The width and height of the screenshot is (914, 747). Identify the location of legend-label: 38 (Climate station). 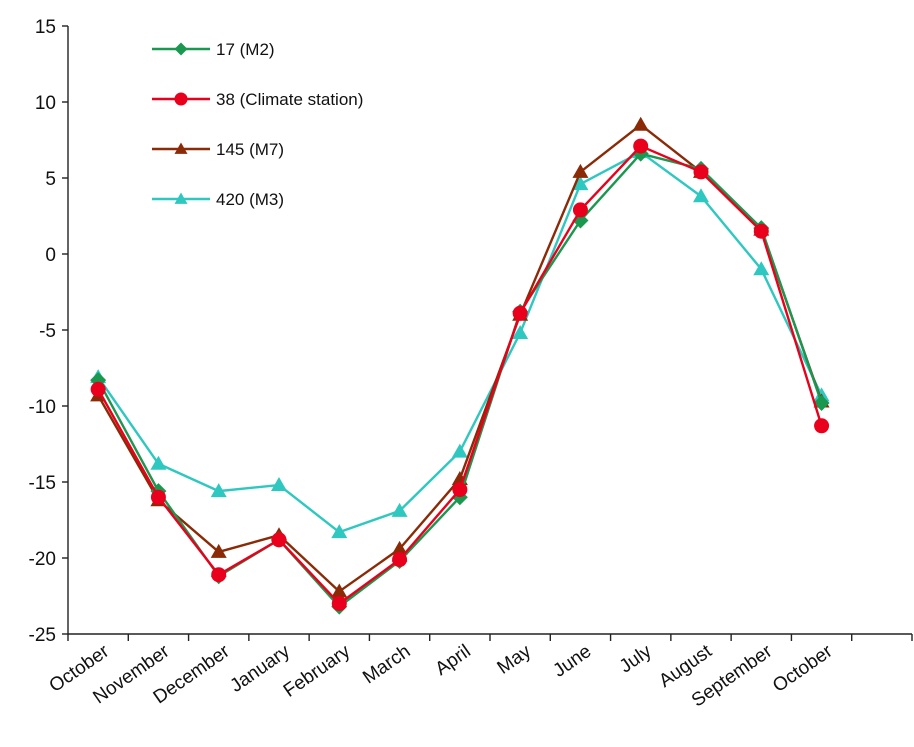
(289, 99).